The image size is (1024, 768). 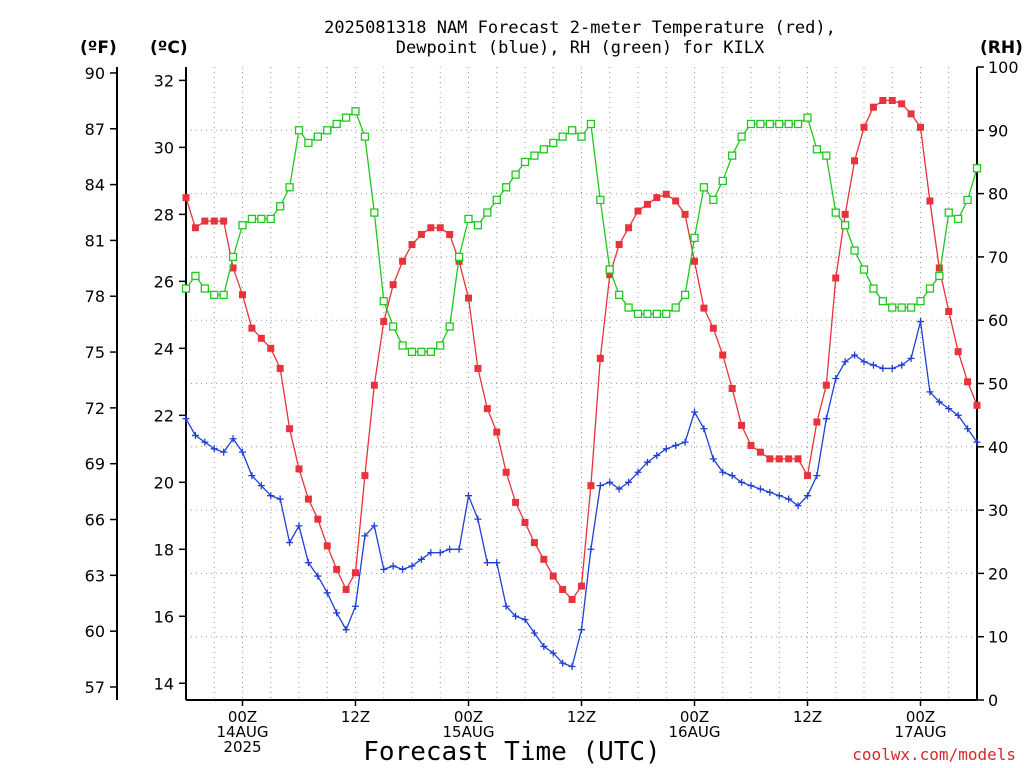 I want to click on rh-tick-label: 10, so click(x=998, y=637).